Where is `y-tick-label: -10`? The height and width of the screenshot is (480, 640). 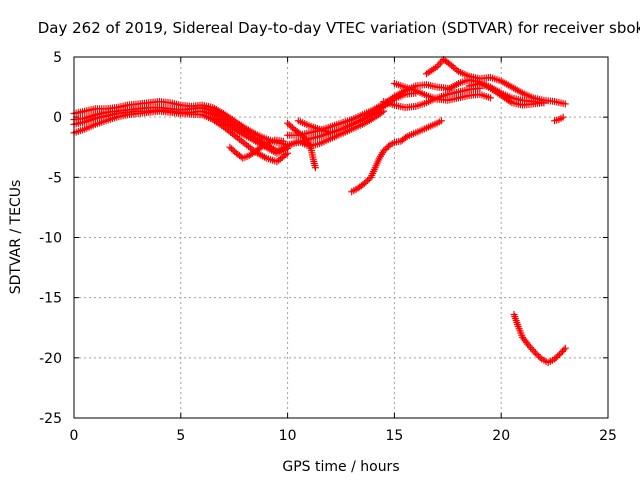
y-tick-label: -10 is located at coordinates (50, 239).